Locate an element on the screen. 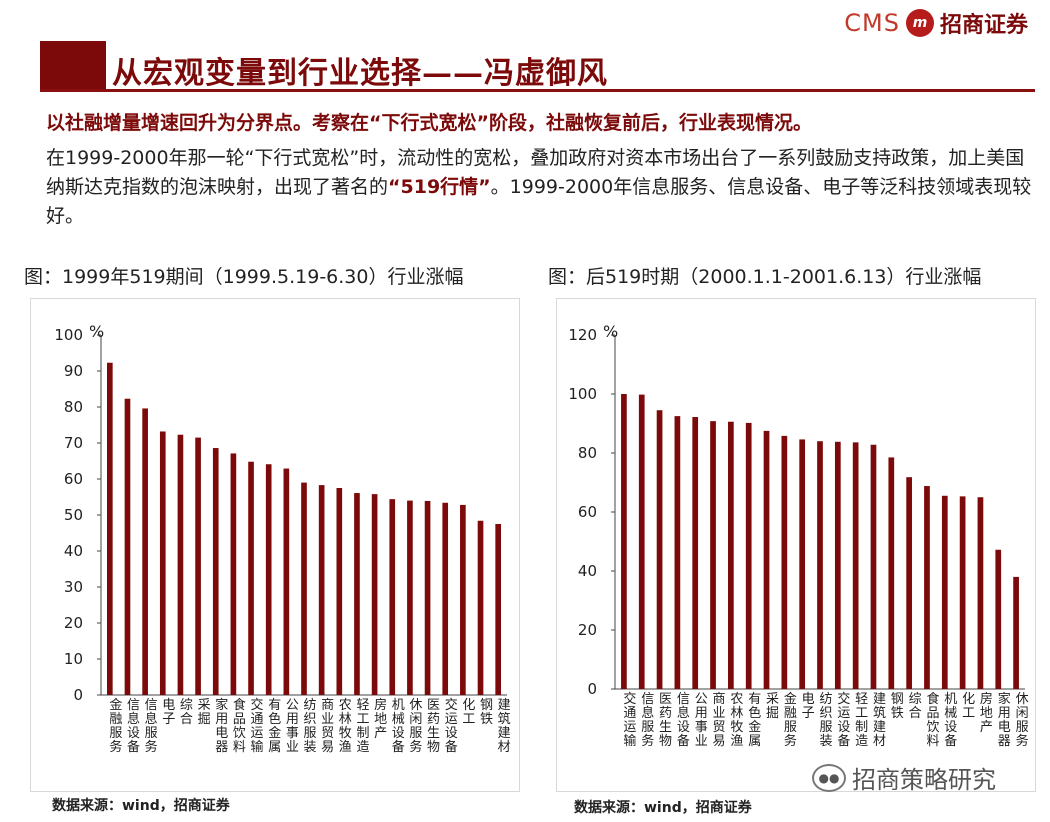  x-category-label: 采掘 is located at coordinates (204, 712).